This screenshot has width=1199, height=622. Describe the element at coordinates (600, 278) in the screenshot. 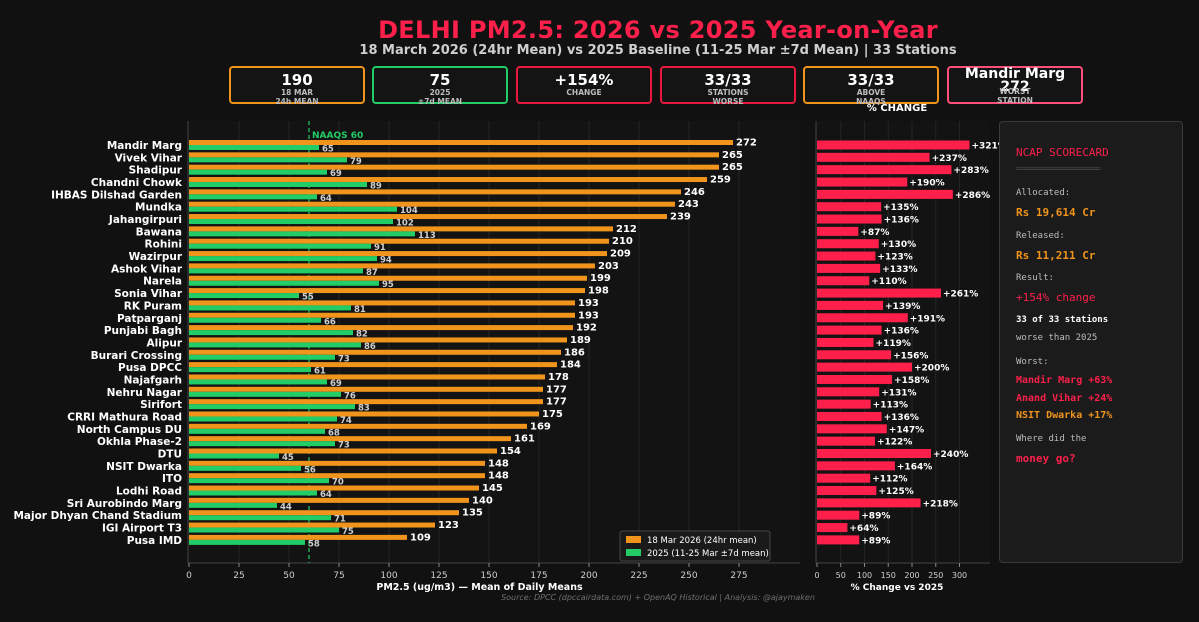

I see `value-label-2026: 199` at that location.